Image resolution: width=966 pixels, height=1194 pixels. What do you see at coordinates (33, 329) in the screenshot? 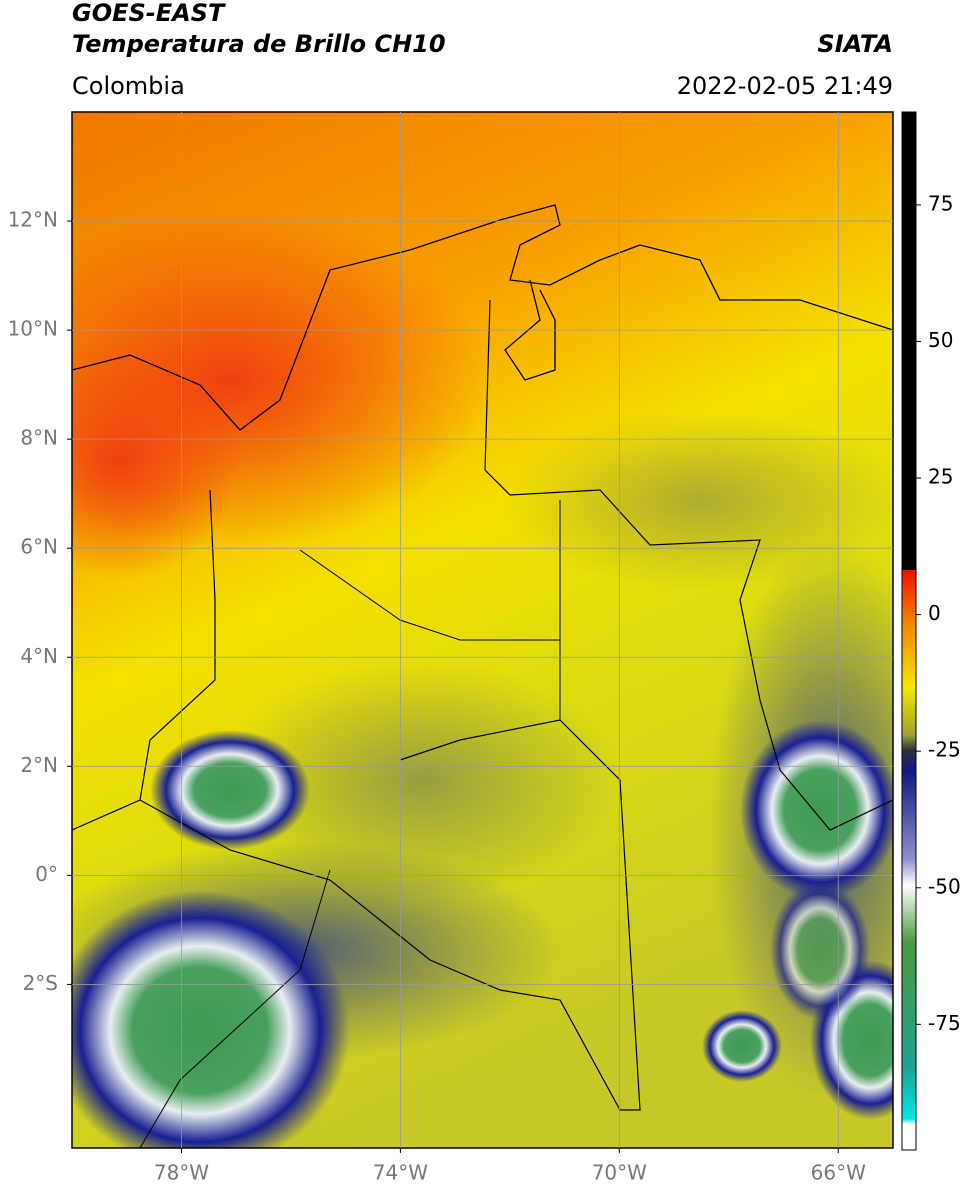
I see `y-tick-label: 10°N` at bounding box center [33, 329].